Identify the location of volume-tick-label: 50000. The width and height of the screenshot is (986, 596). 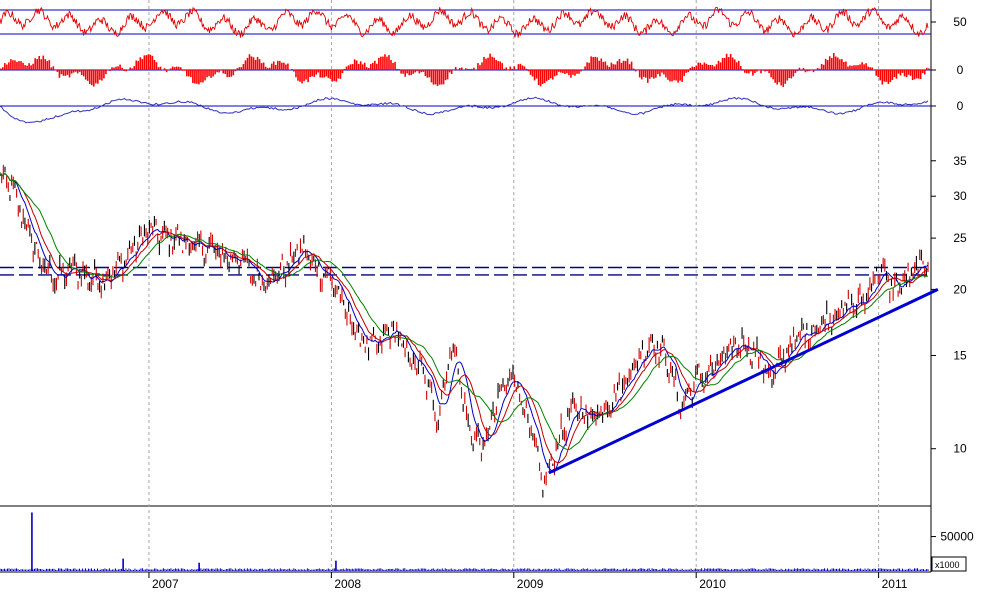
(957, 537).